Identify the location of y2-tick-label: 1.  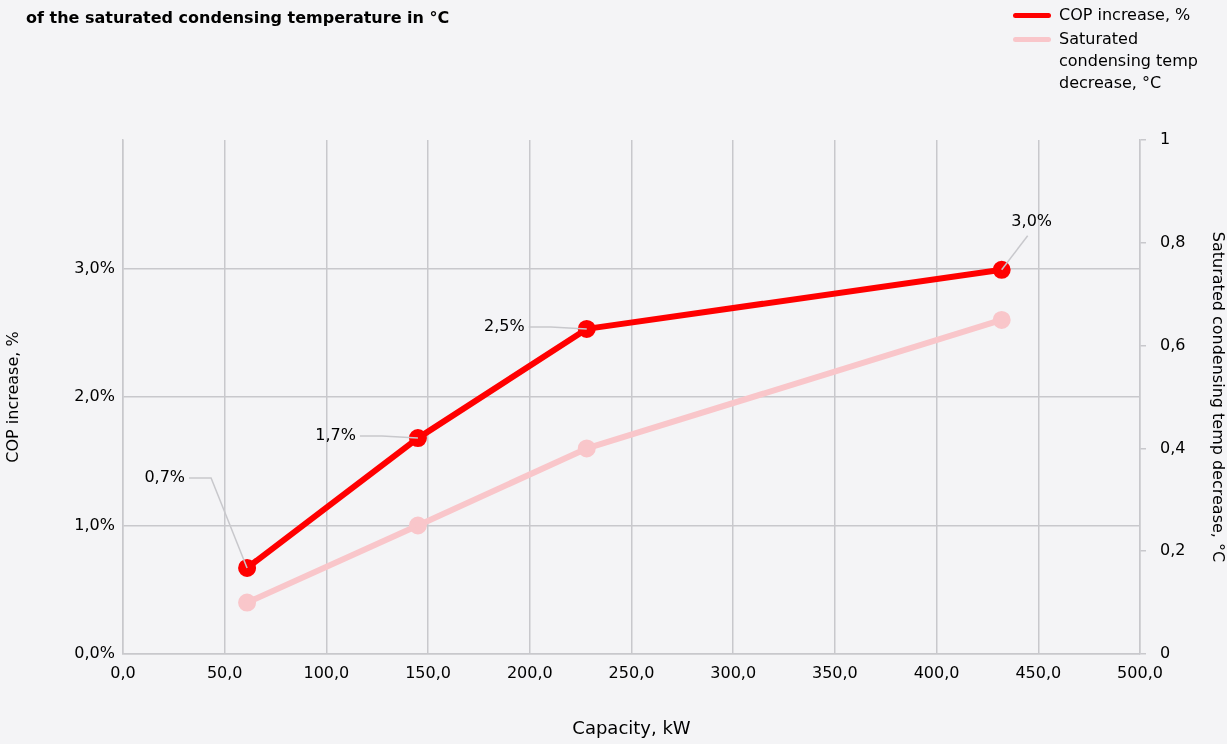
(1165, 139).